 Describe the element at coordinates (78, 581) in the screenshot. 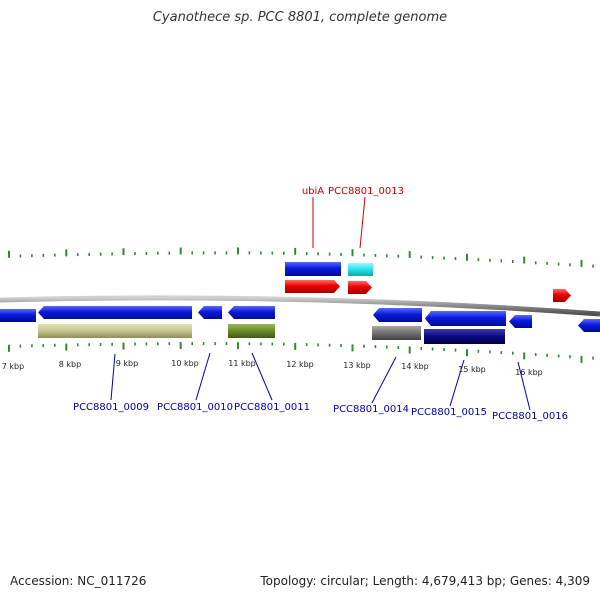

I see `accession-text: Accession: NC_011726` at that location.